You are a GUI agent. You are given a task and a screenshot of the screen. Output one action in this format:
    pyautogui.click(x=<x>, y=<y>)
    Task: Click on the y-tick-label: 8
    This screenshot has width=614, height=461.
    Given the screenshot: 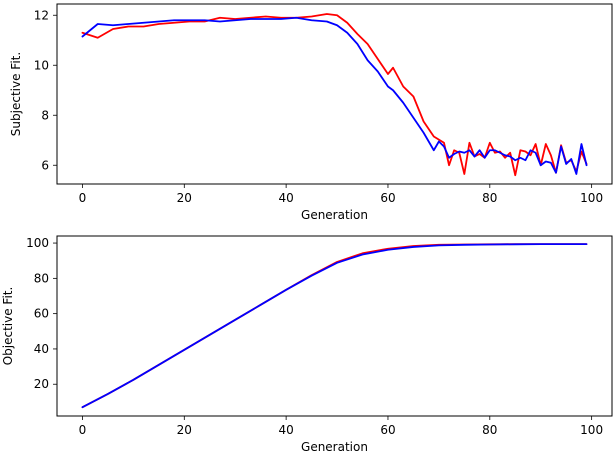 What is the action you would take?
    pyautogui.click(x=45, y=115)
    